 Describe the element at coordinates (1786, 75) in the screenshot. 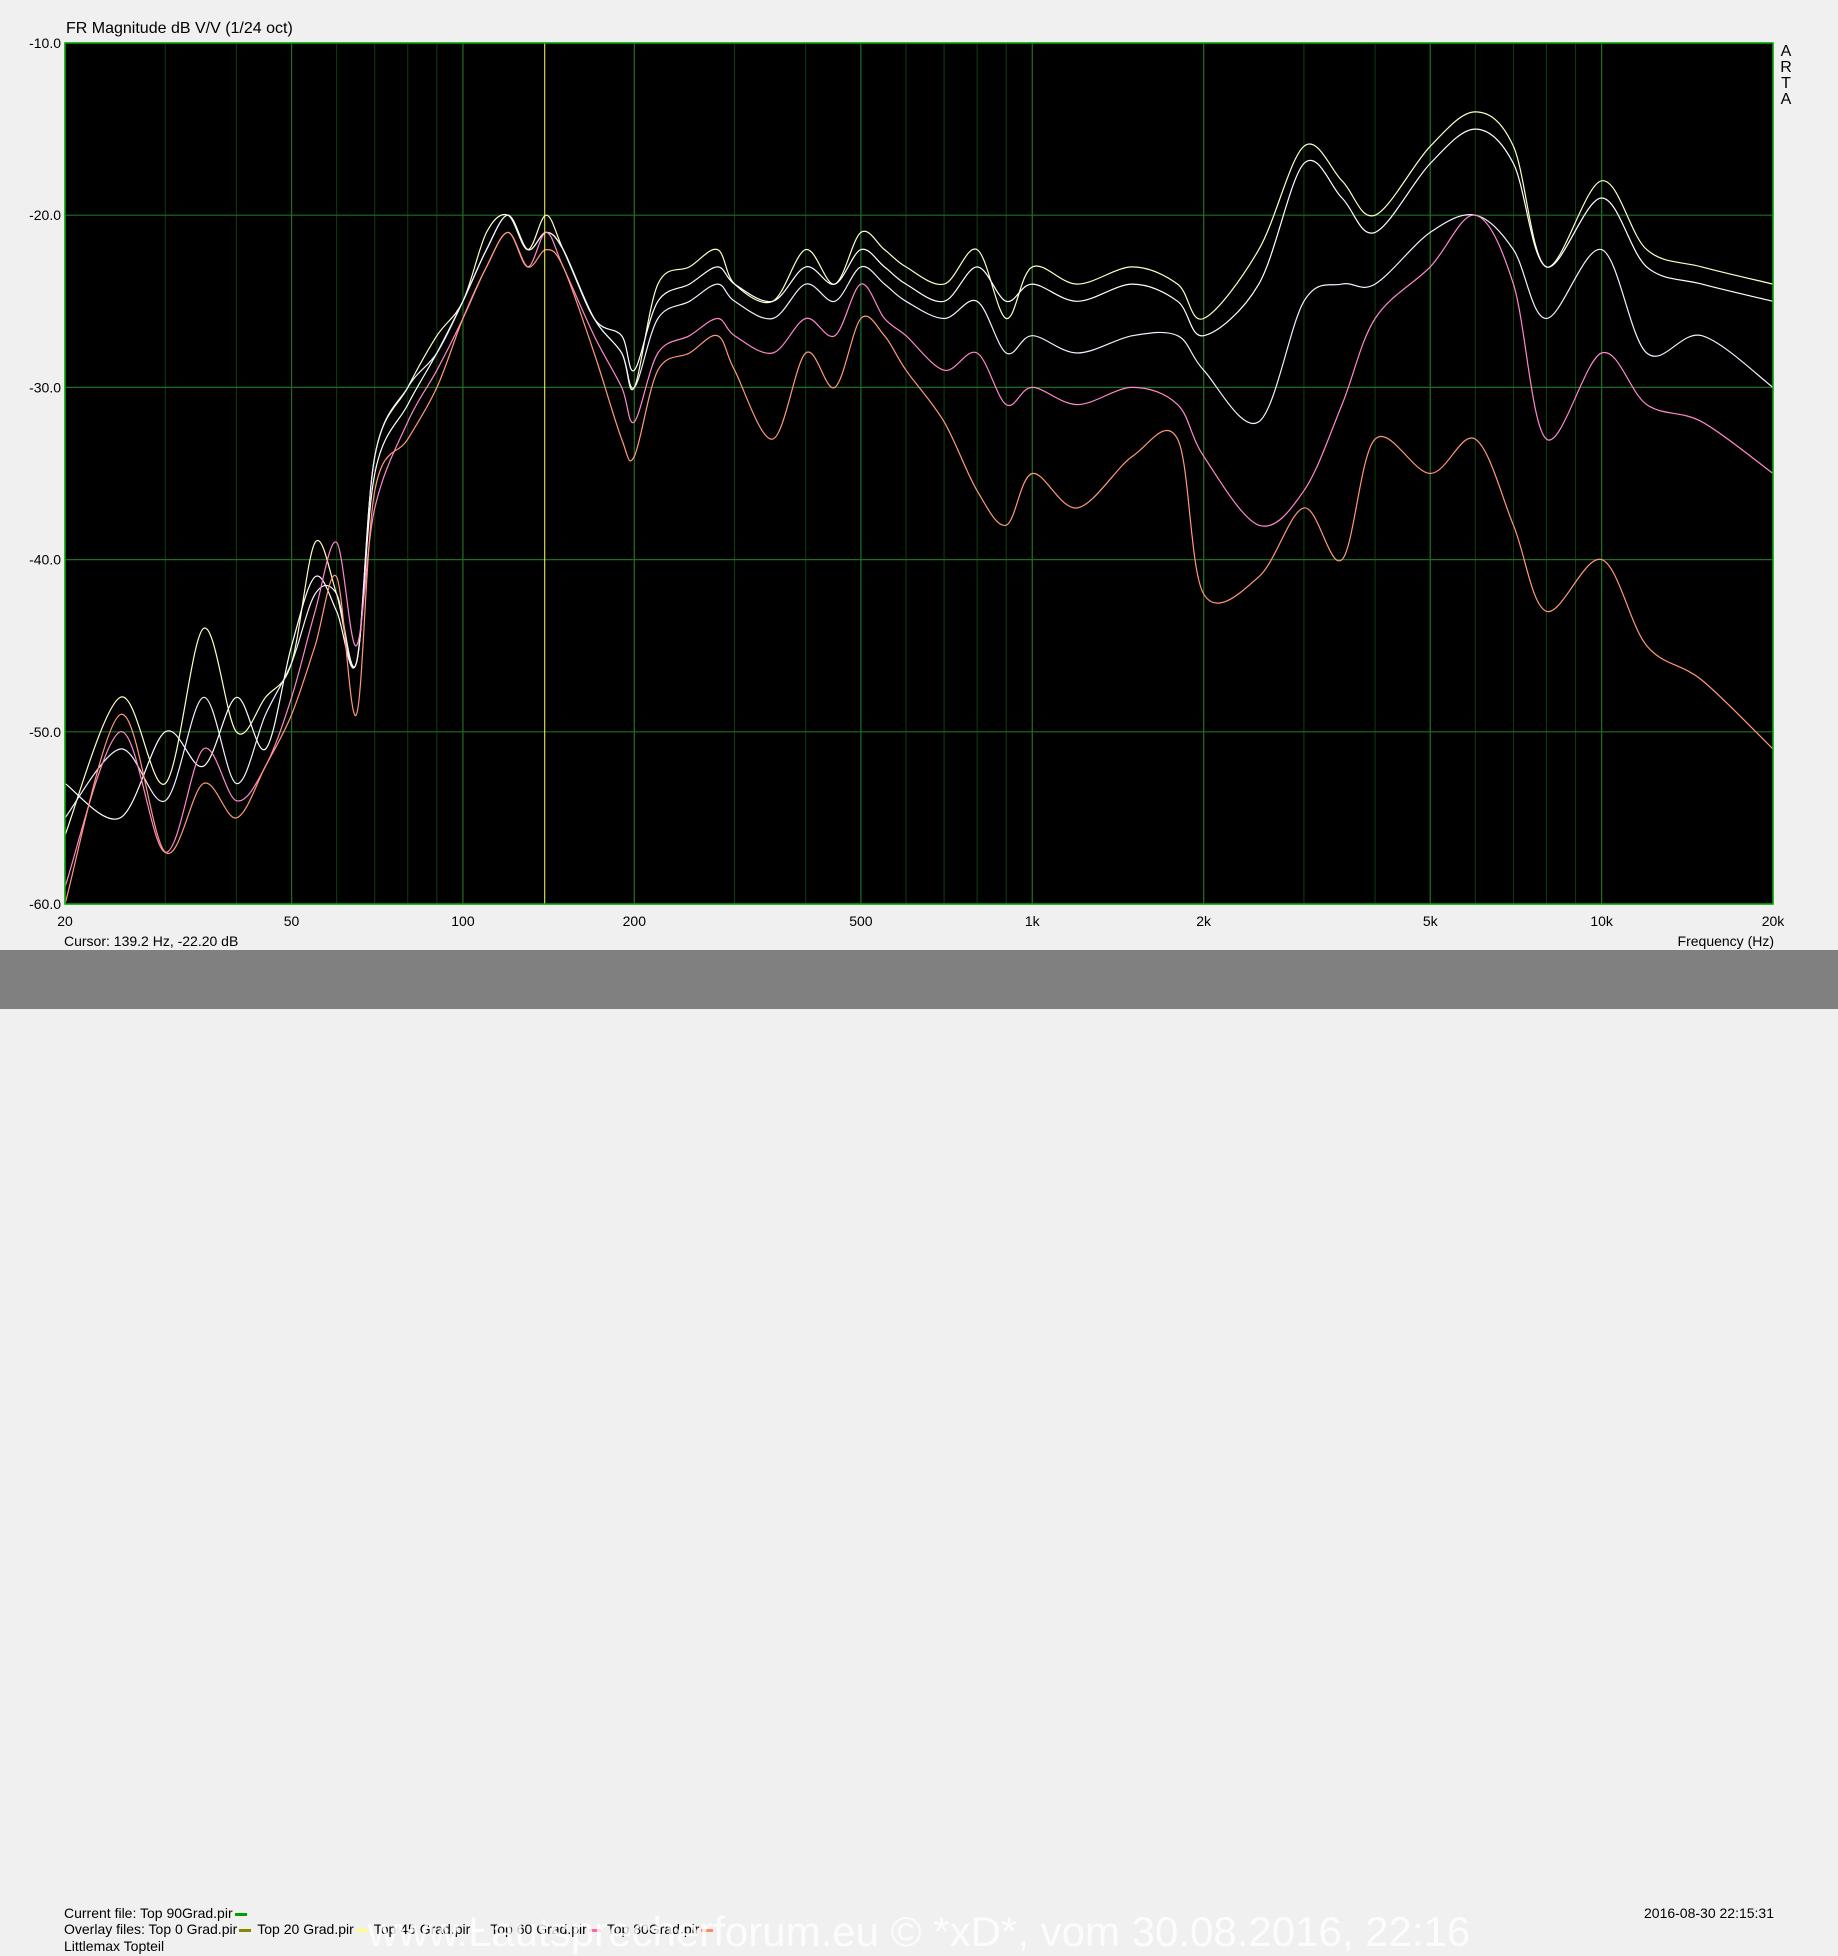

I see `arta-logo: A R T A` at that location.